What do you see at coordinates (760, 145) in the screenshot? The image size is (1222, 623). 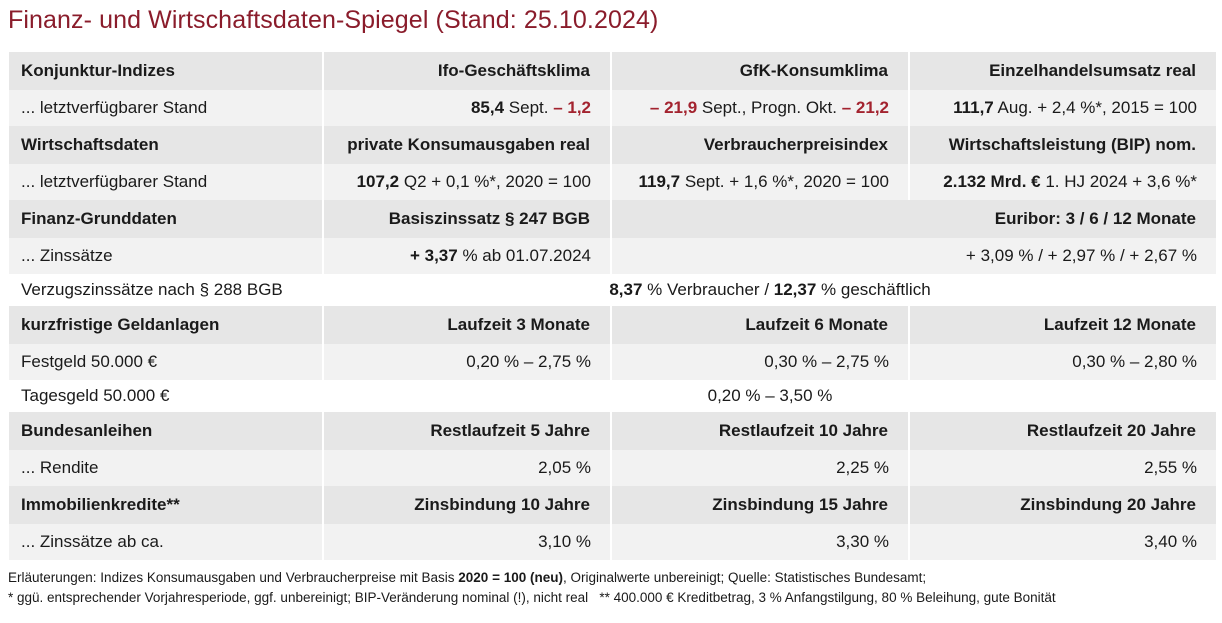 I see `column-header-vpi: Verbraucherpreisindex` at bounding box center [760, 145].